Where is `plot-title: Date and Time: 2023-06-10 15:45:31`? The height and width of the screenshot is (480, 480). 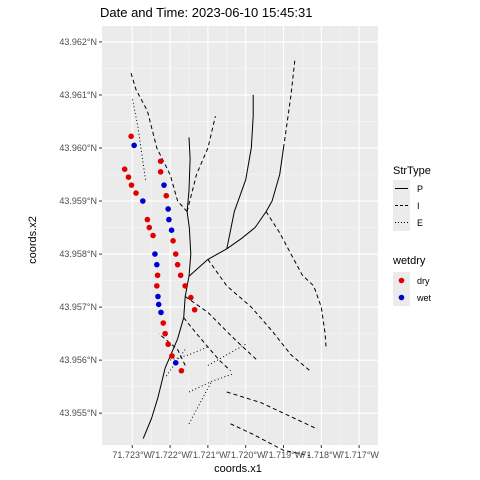
plot-title: Date and Time: 2023-06-10 15:45:31 is located at coordinates (206, 12).